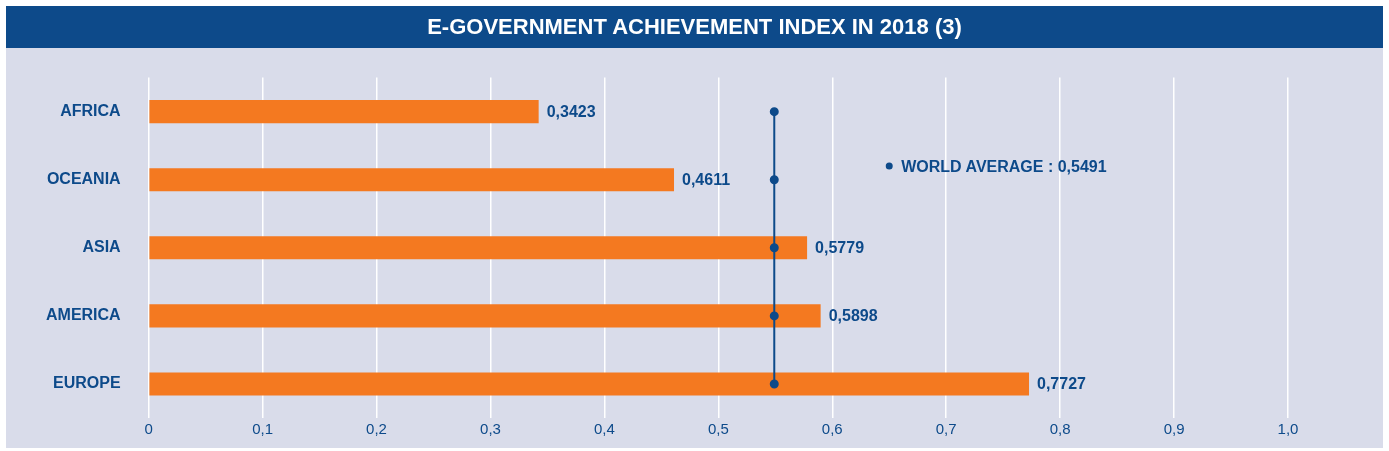  Describe the element at coordinates (376, 429) in the screenshot. I see `x-tick-label: 0,2` at that location.